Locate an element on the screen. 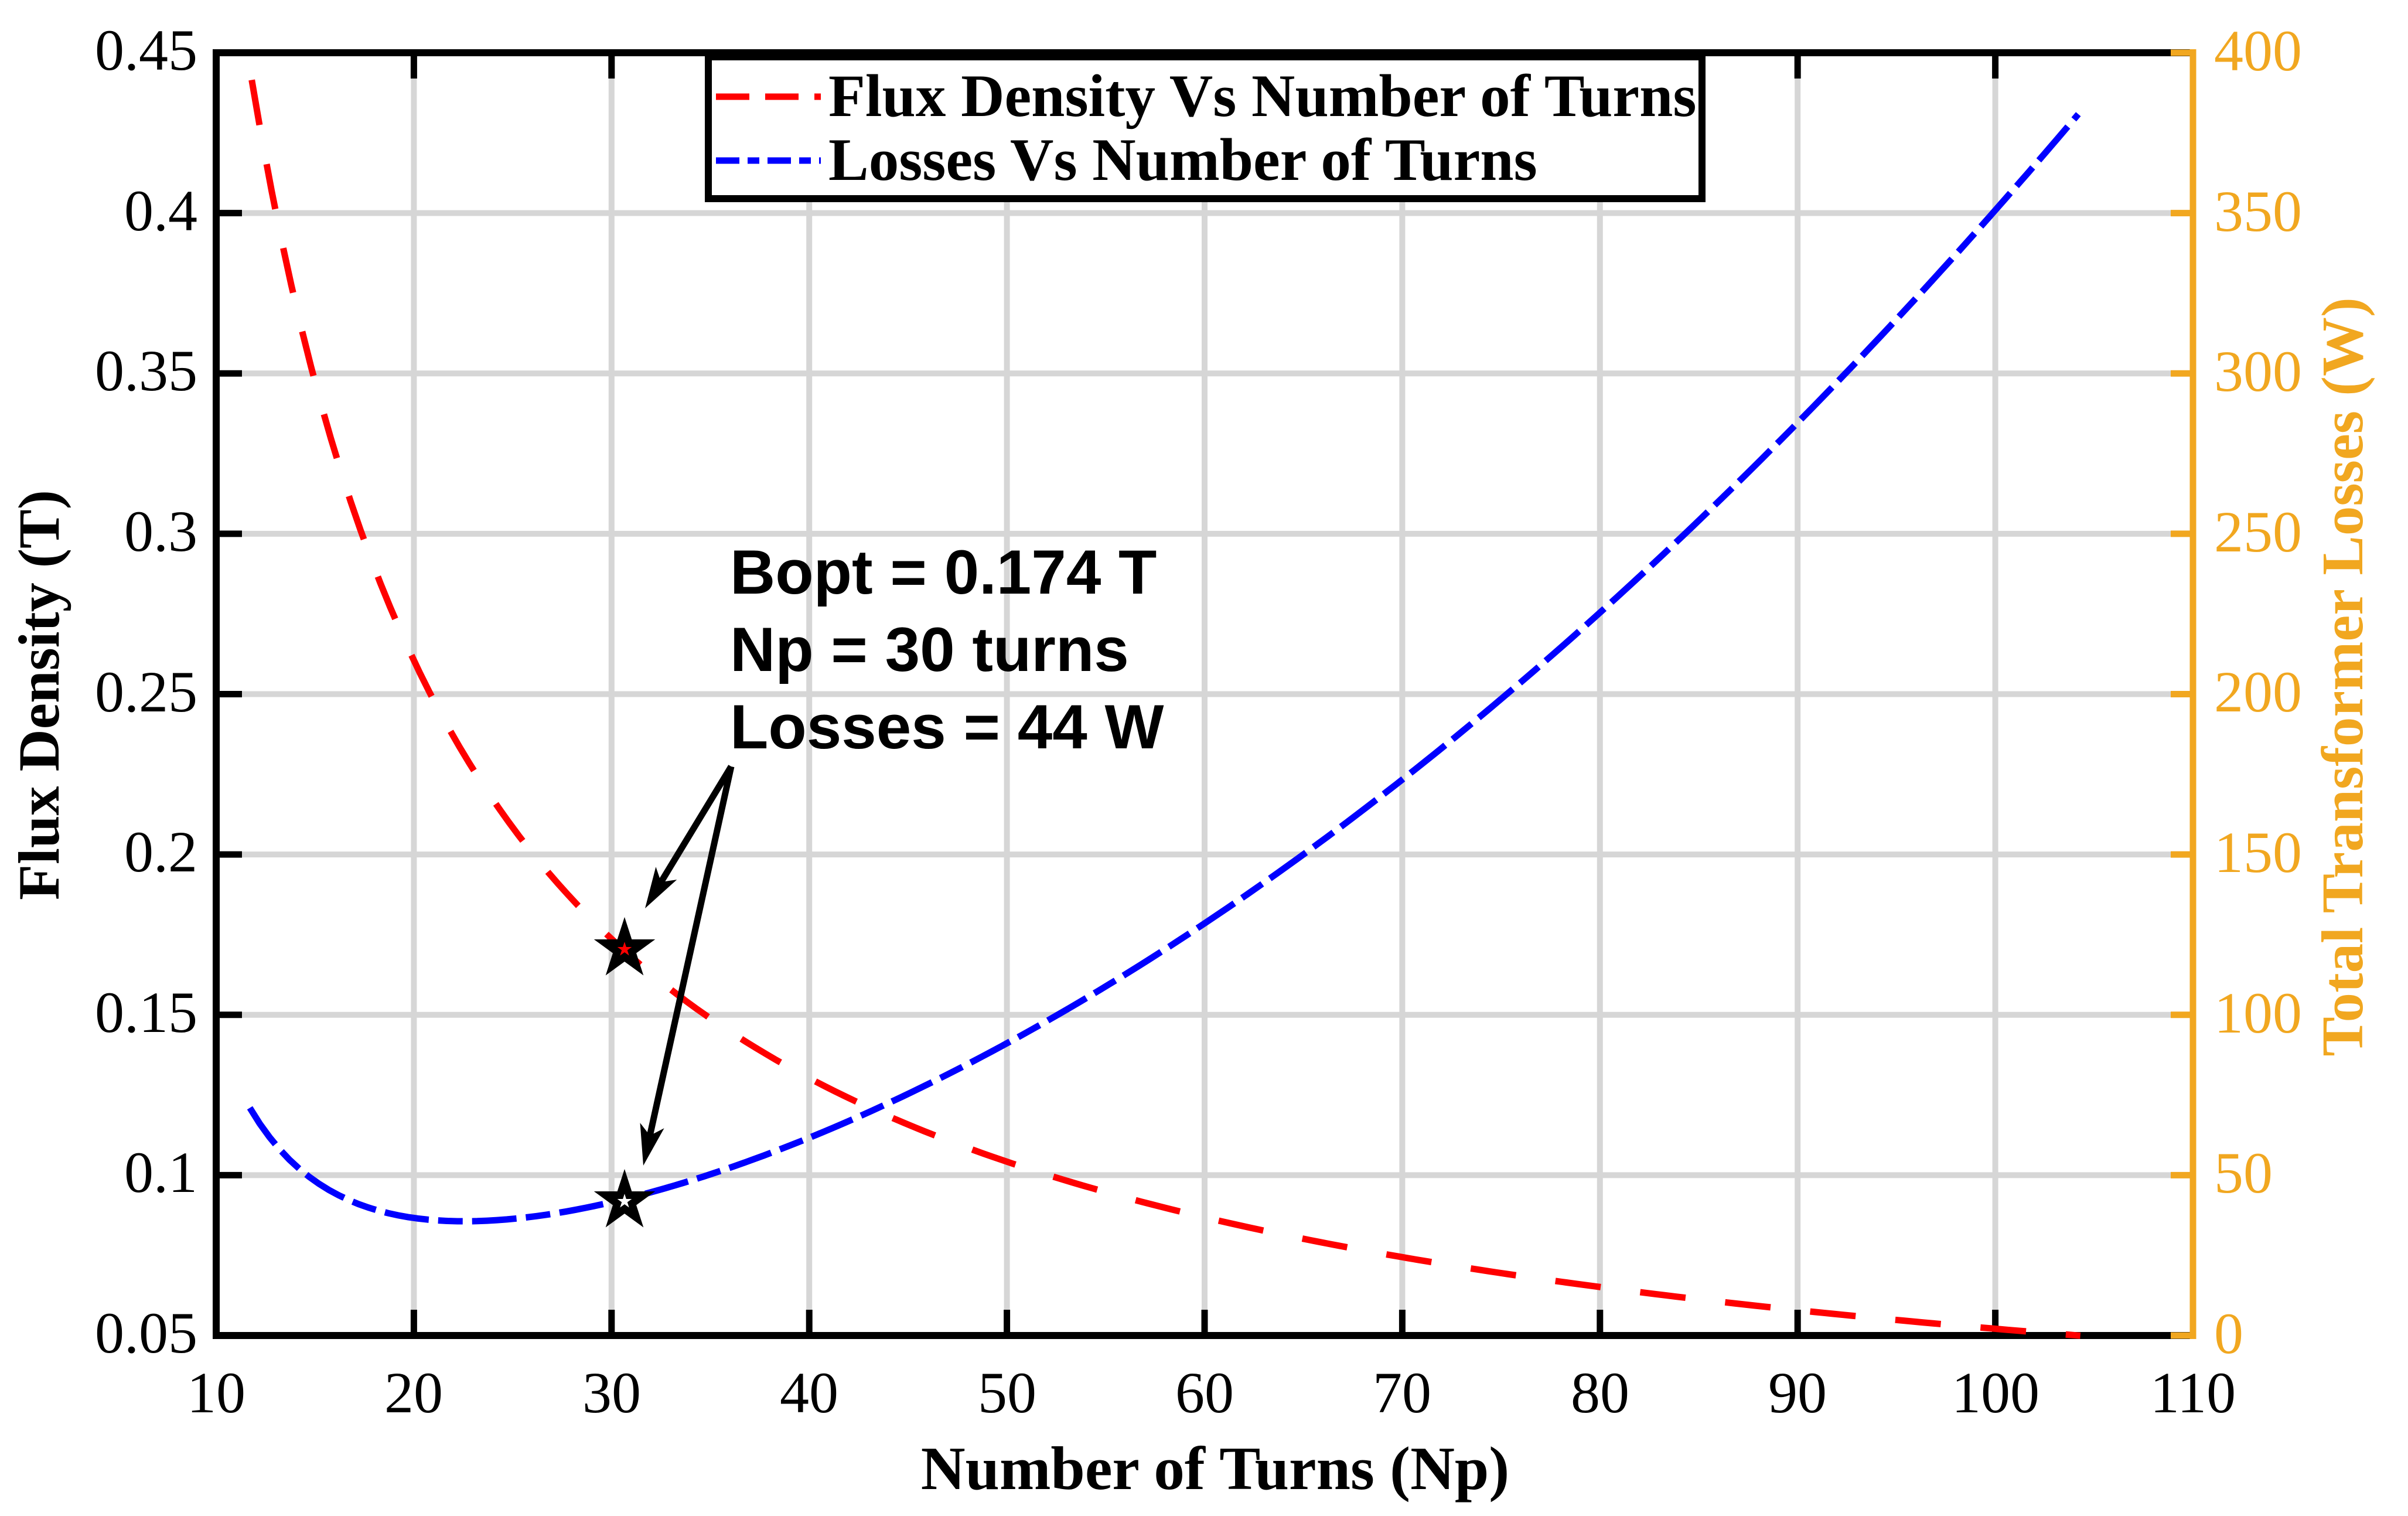 The image size is (2408, 1516). svg-text: 10 is located at coordinates (216, 1393).